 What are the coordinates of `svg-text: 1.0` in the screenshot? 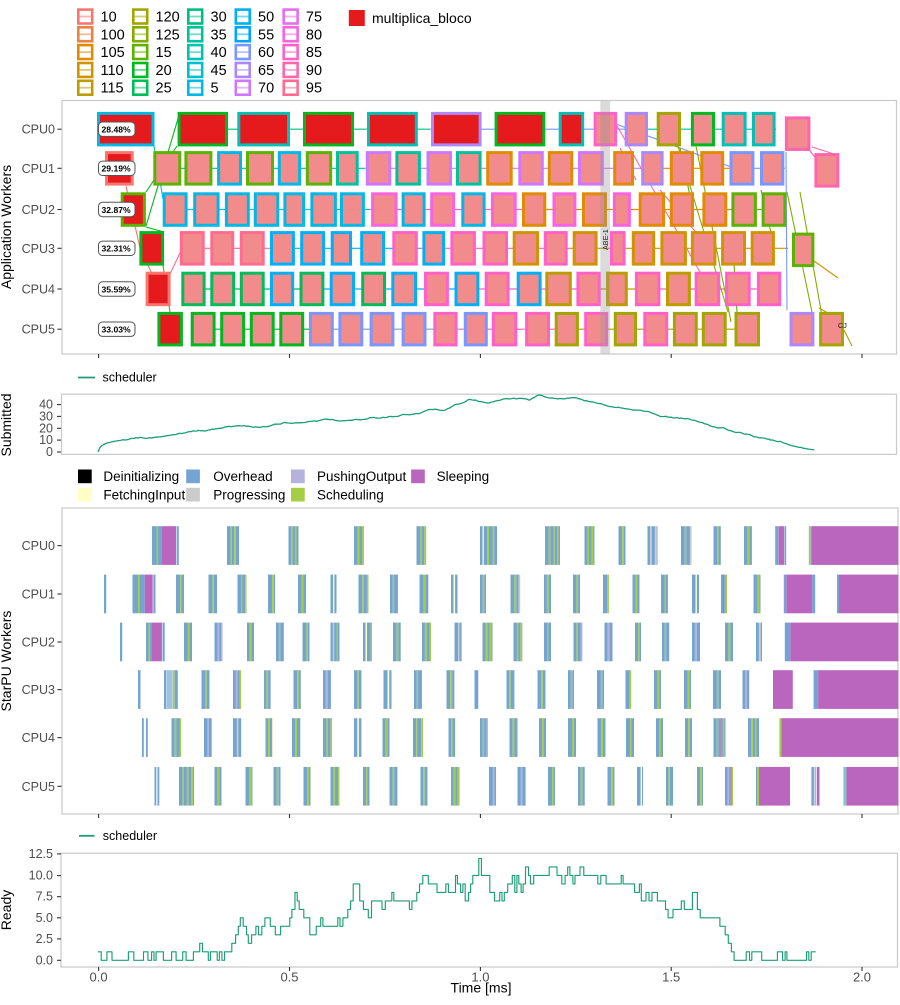 It's located at (480, 977).